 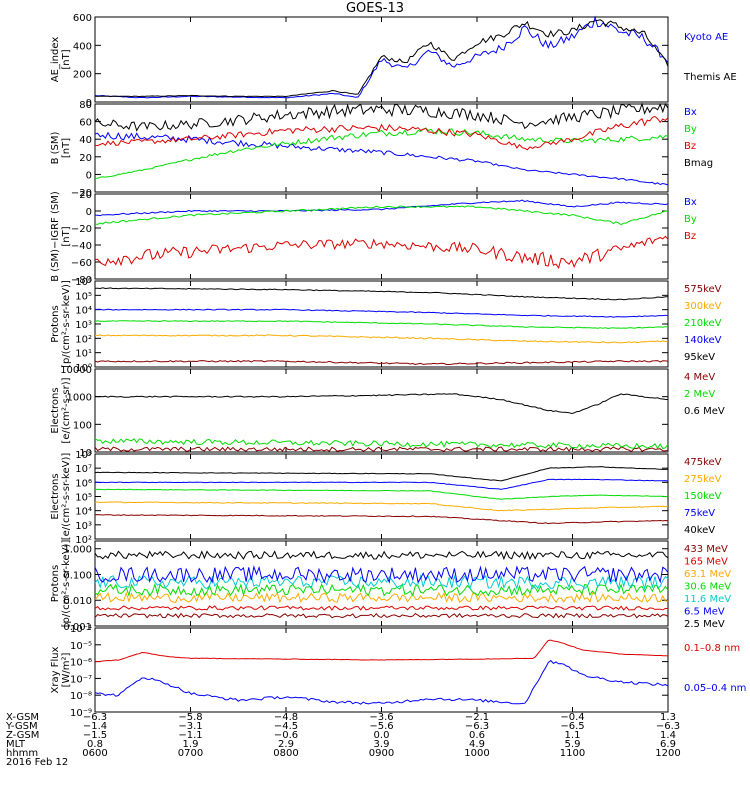 What do you see at coordinates (82, 425) in the screenshot?
I see `y-tick-label: 100` at bounding box center [82, 425].